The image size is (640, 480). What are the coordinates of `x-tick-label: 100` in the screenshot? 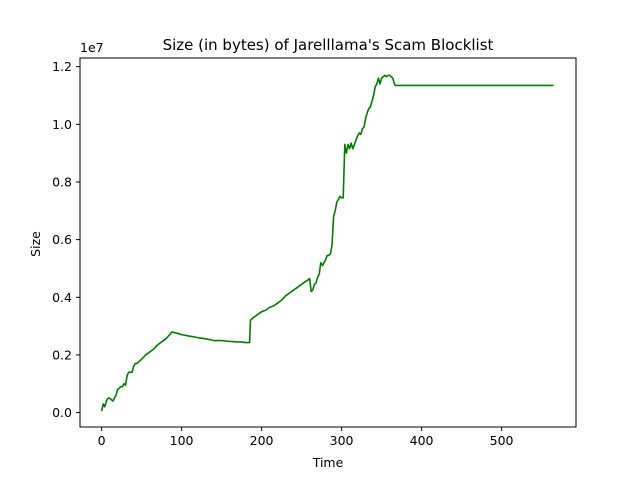 It's located at (182, 440).